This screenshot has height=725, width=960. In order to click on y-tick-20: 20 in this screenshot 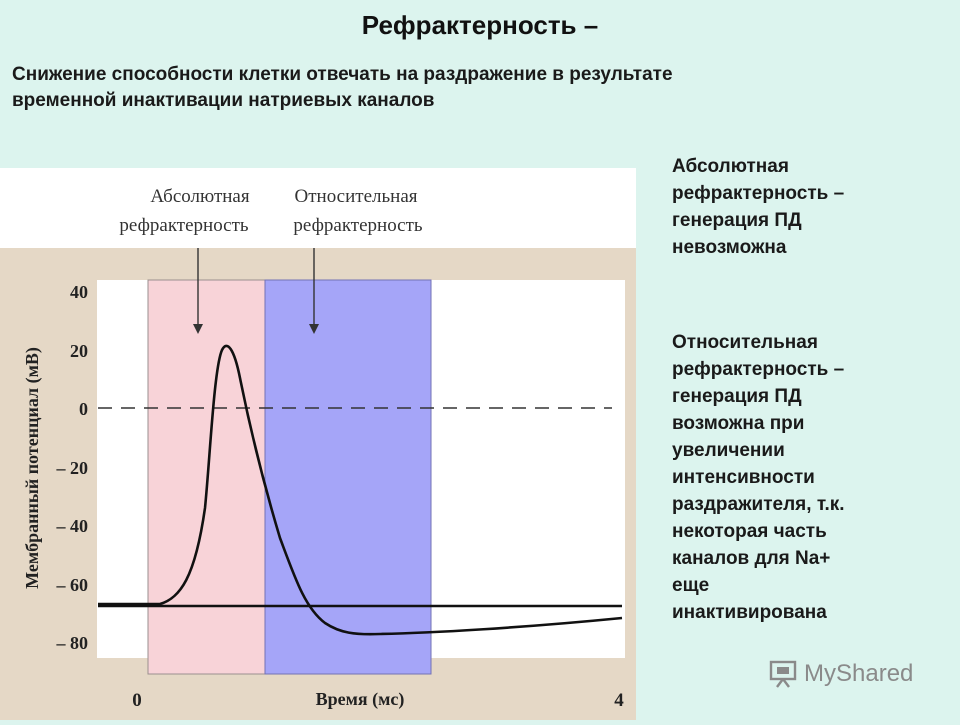, I will do `click(79, 351)`.